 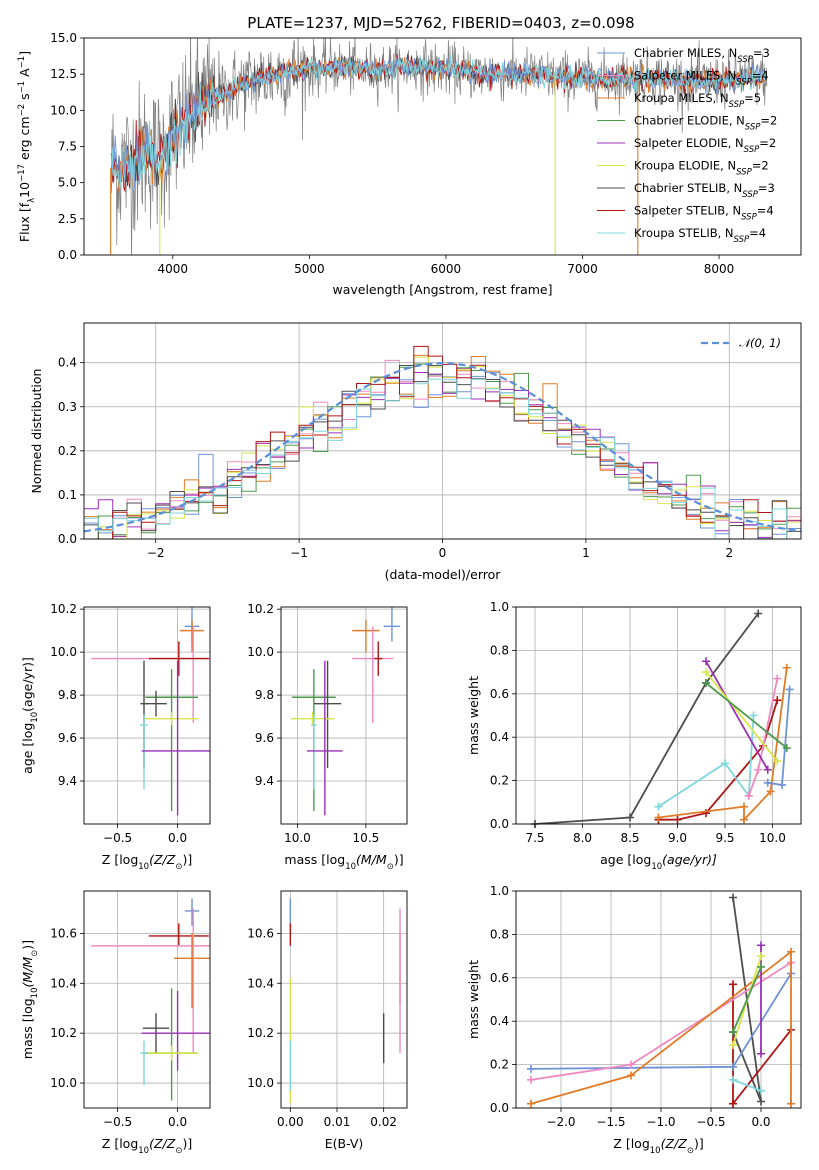 What do you see at coordinates (383, 1122) in the screenshot?
I see `x-tick-label: 0.02` at bounding box center [383, 1122].